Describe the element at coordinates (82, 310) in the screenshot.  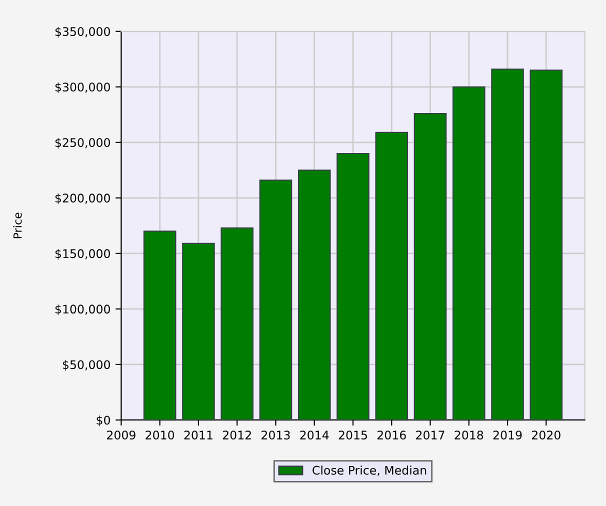
I see `y-tick-label: $100,000` at that location.